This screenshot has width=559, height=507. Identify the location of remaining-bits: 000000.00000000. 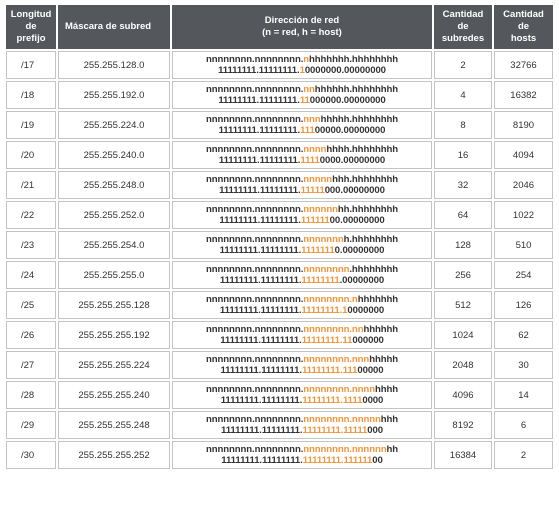
(347, 100).